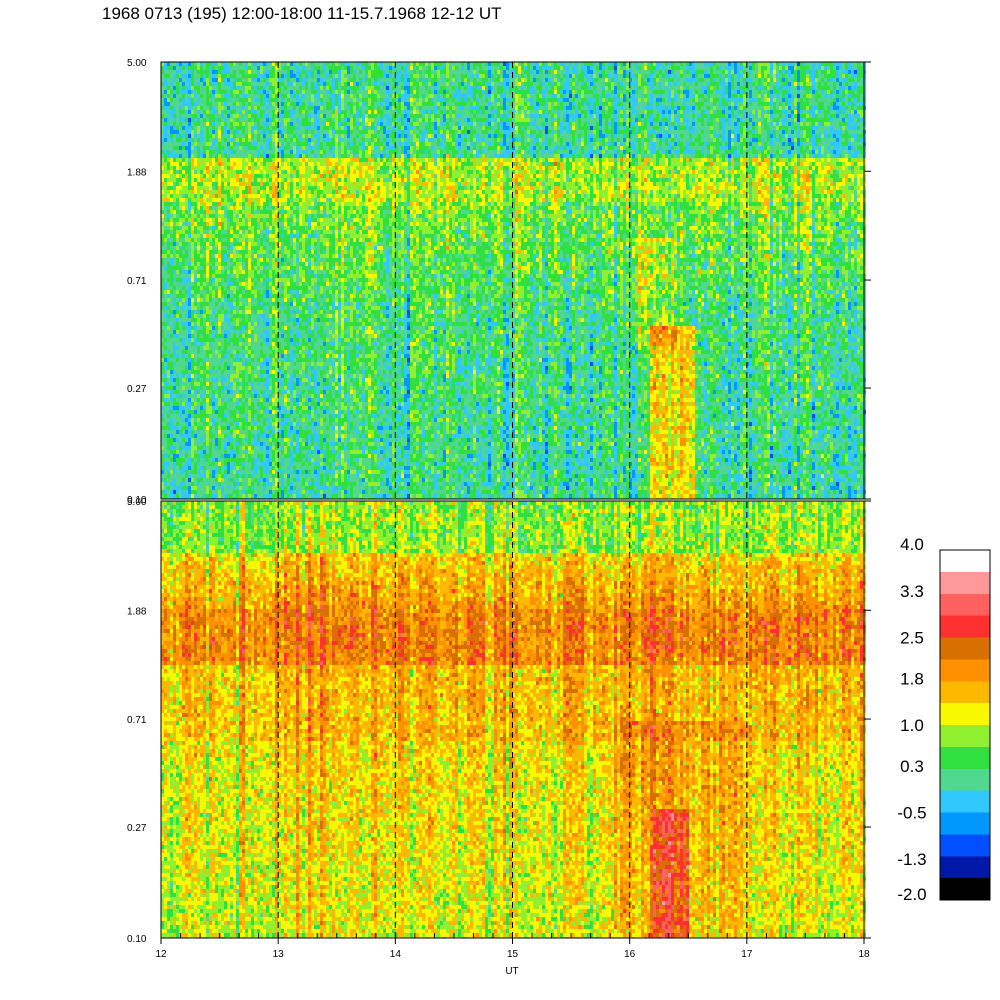 This screenshot has height=1000, width=1000. I want to click on colorbar, so click(965, 725).